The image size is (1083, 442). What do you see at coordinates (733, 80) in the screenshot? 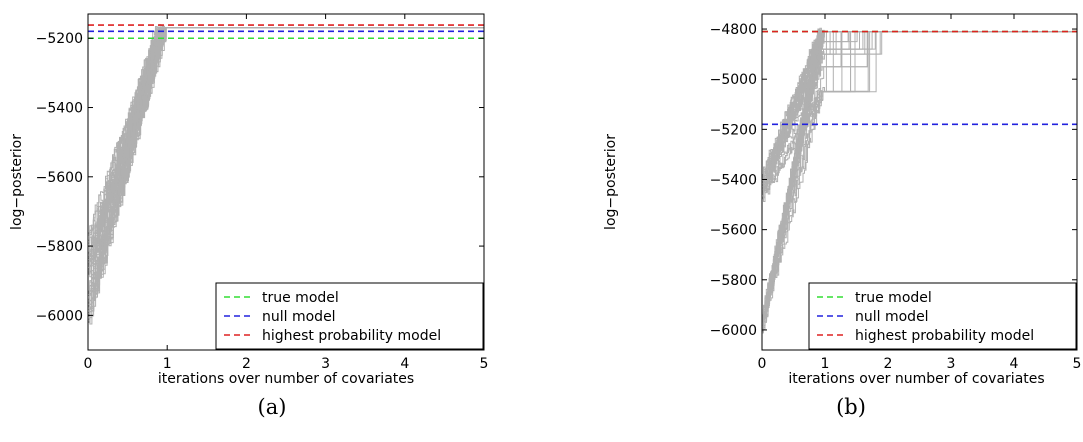
I see `y-tick-label: −5000` at bounding box center [733, 80].